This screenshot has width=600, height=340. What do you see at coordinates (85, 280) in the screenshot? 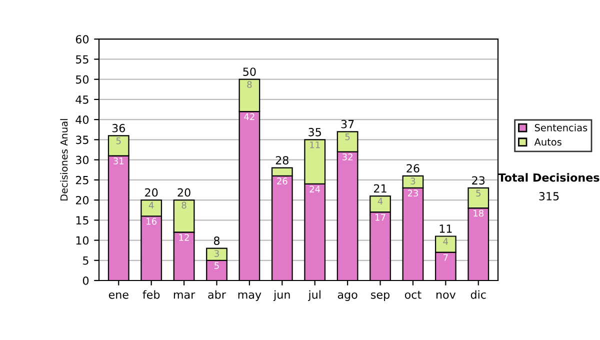
I see `y-tick-label: 0` at bounding box center [85, 280].